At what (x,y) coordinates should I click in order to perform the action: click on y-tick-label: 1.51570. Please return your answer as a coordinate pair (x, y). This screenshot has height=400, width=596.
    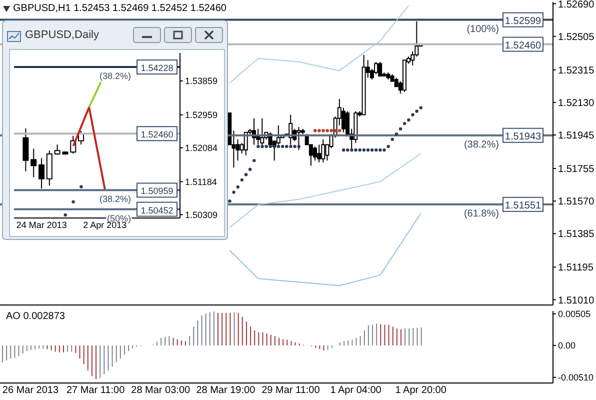
    Looking at the image, I should click on (576, 202).